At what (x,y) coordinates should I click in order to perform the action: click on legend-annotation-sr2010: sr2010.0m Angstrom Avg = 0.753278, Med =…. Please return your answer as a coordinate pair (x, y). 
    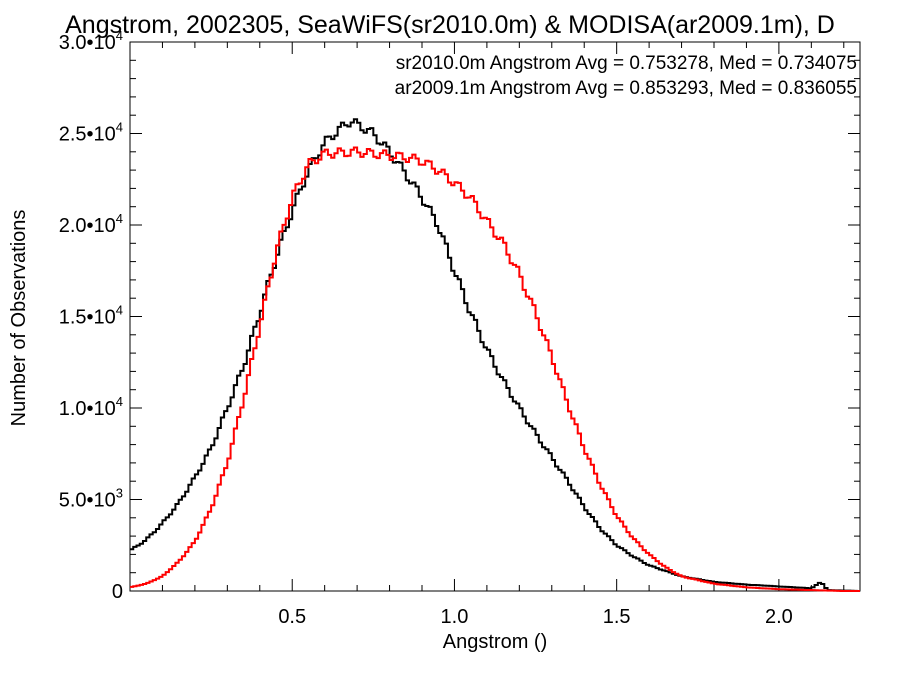
    Looking at the image, I should click on (626, 63).